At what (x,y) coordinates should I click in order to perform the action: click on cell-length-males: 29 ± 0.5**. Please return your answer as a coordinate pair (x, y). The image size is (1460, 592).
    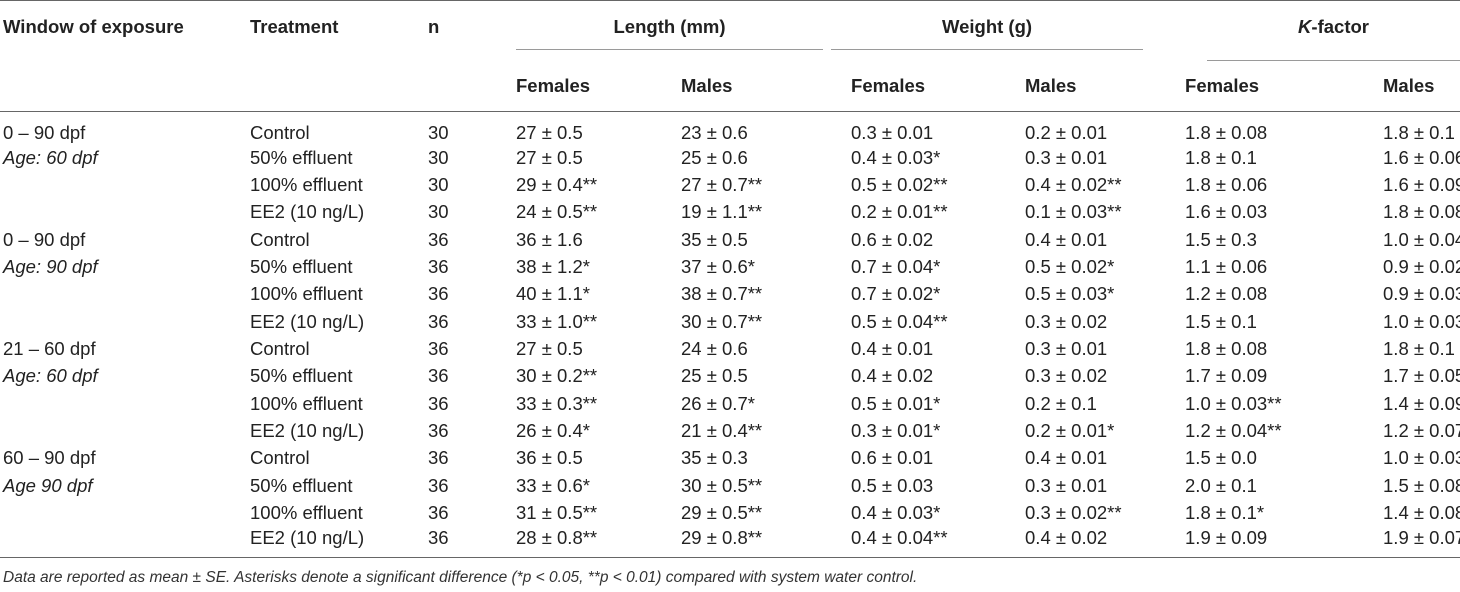
    Looking at the image, I should click on (722, 513).